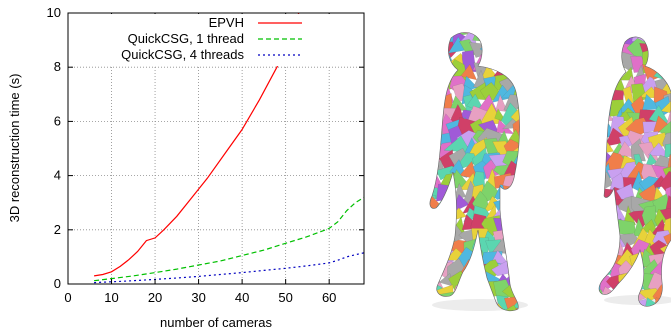 The height and width of the screenshot is (331, 671). Describe the element at coordinates (14, 148) in the screenshot. I see `y-axis-label: 3D reconstruction time (s)` at that location.